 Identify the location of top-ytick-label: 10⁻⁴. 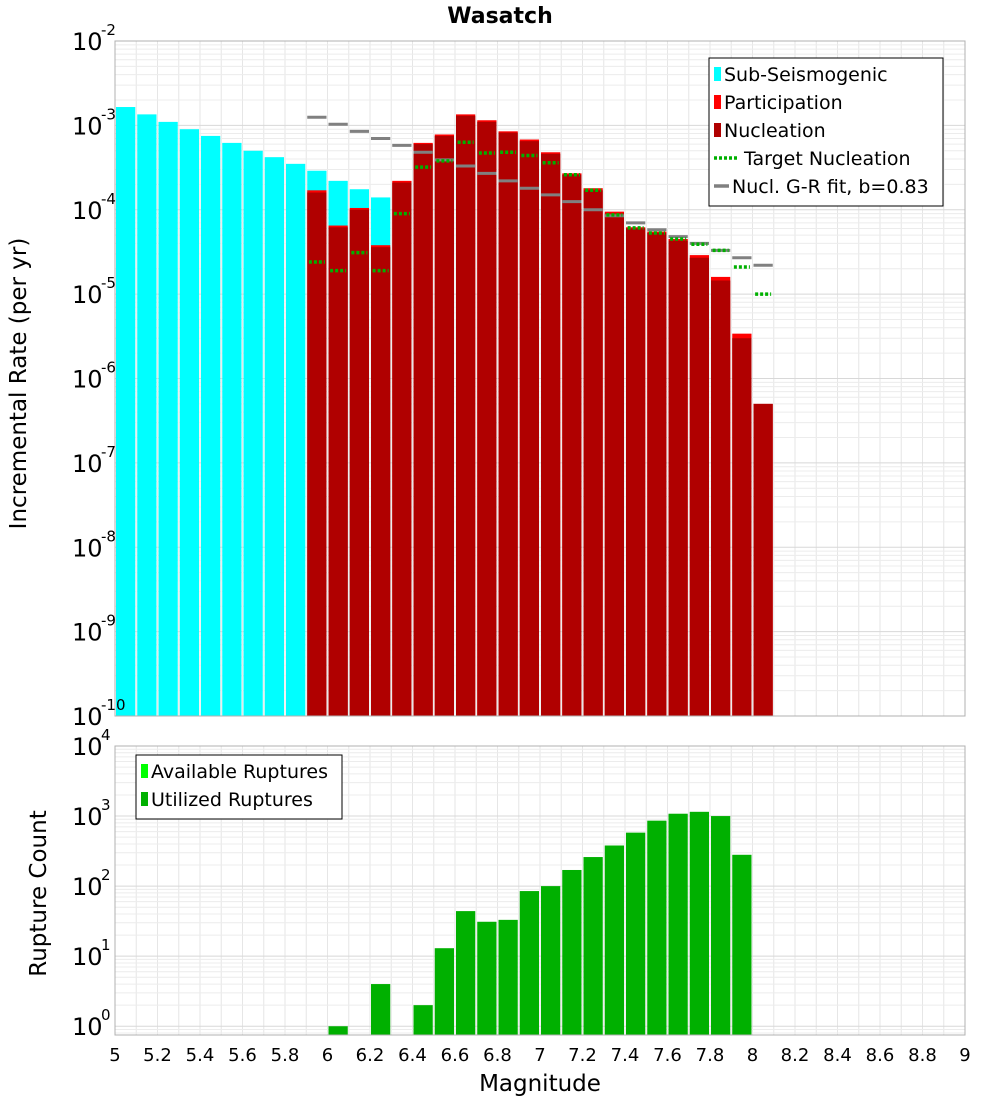
(94, 207).